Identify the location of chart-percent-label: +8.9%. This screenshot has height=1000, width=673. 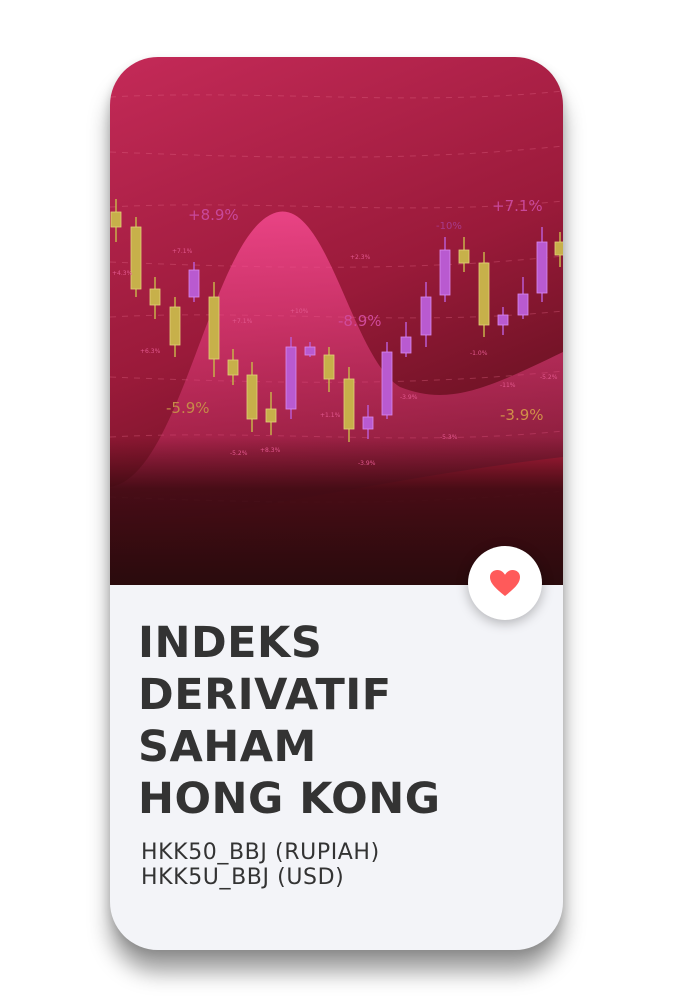
(213, 215).